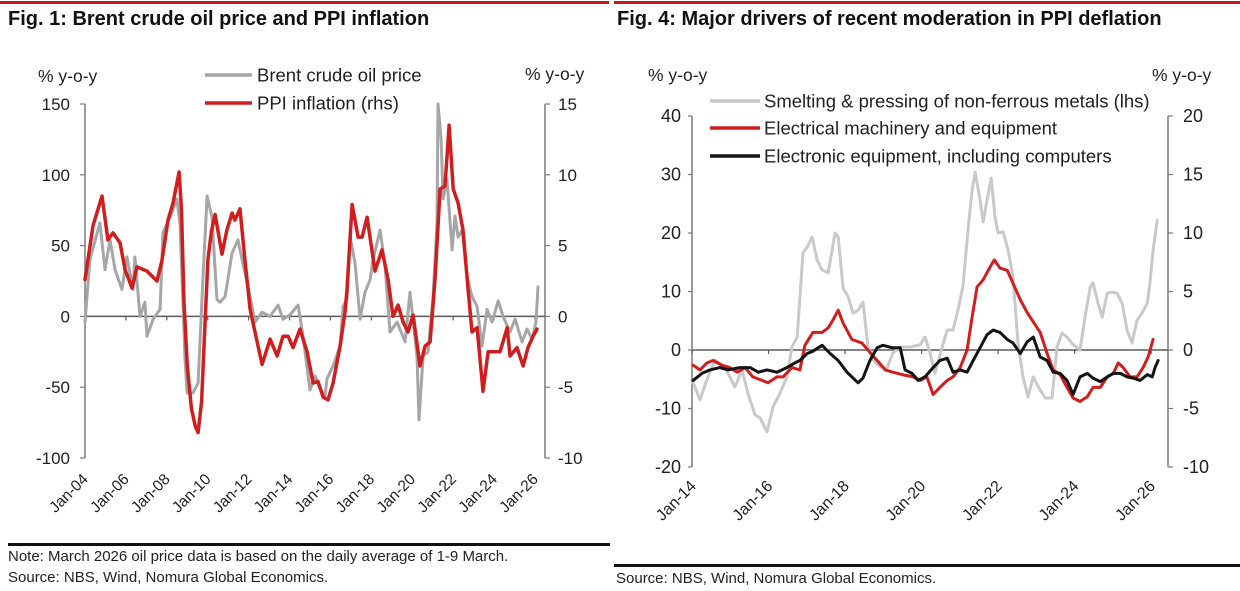  What do you see at coordinates (927, 2) in the screenshot?
I see `figure-4-header-rule` at bounding box center [927, 2].